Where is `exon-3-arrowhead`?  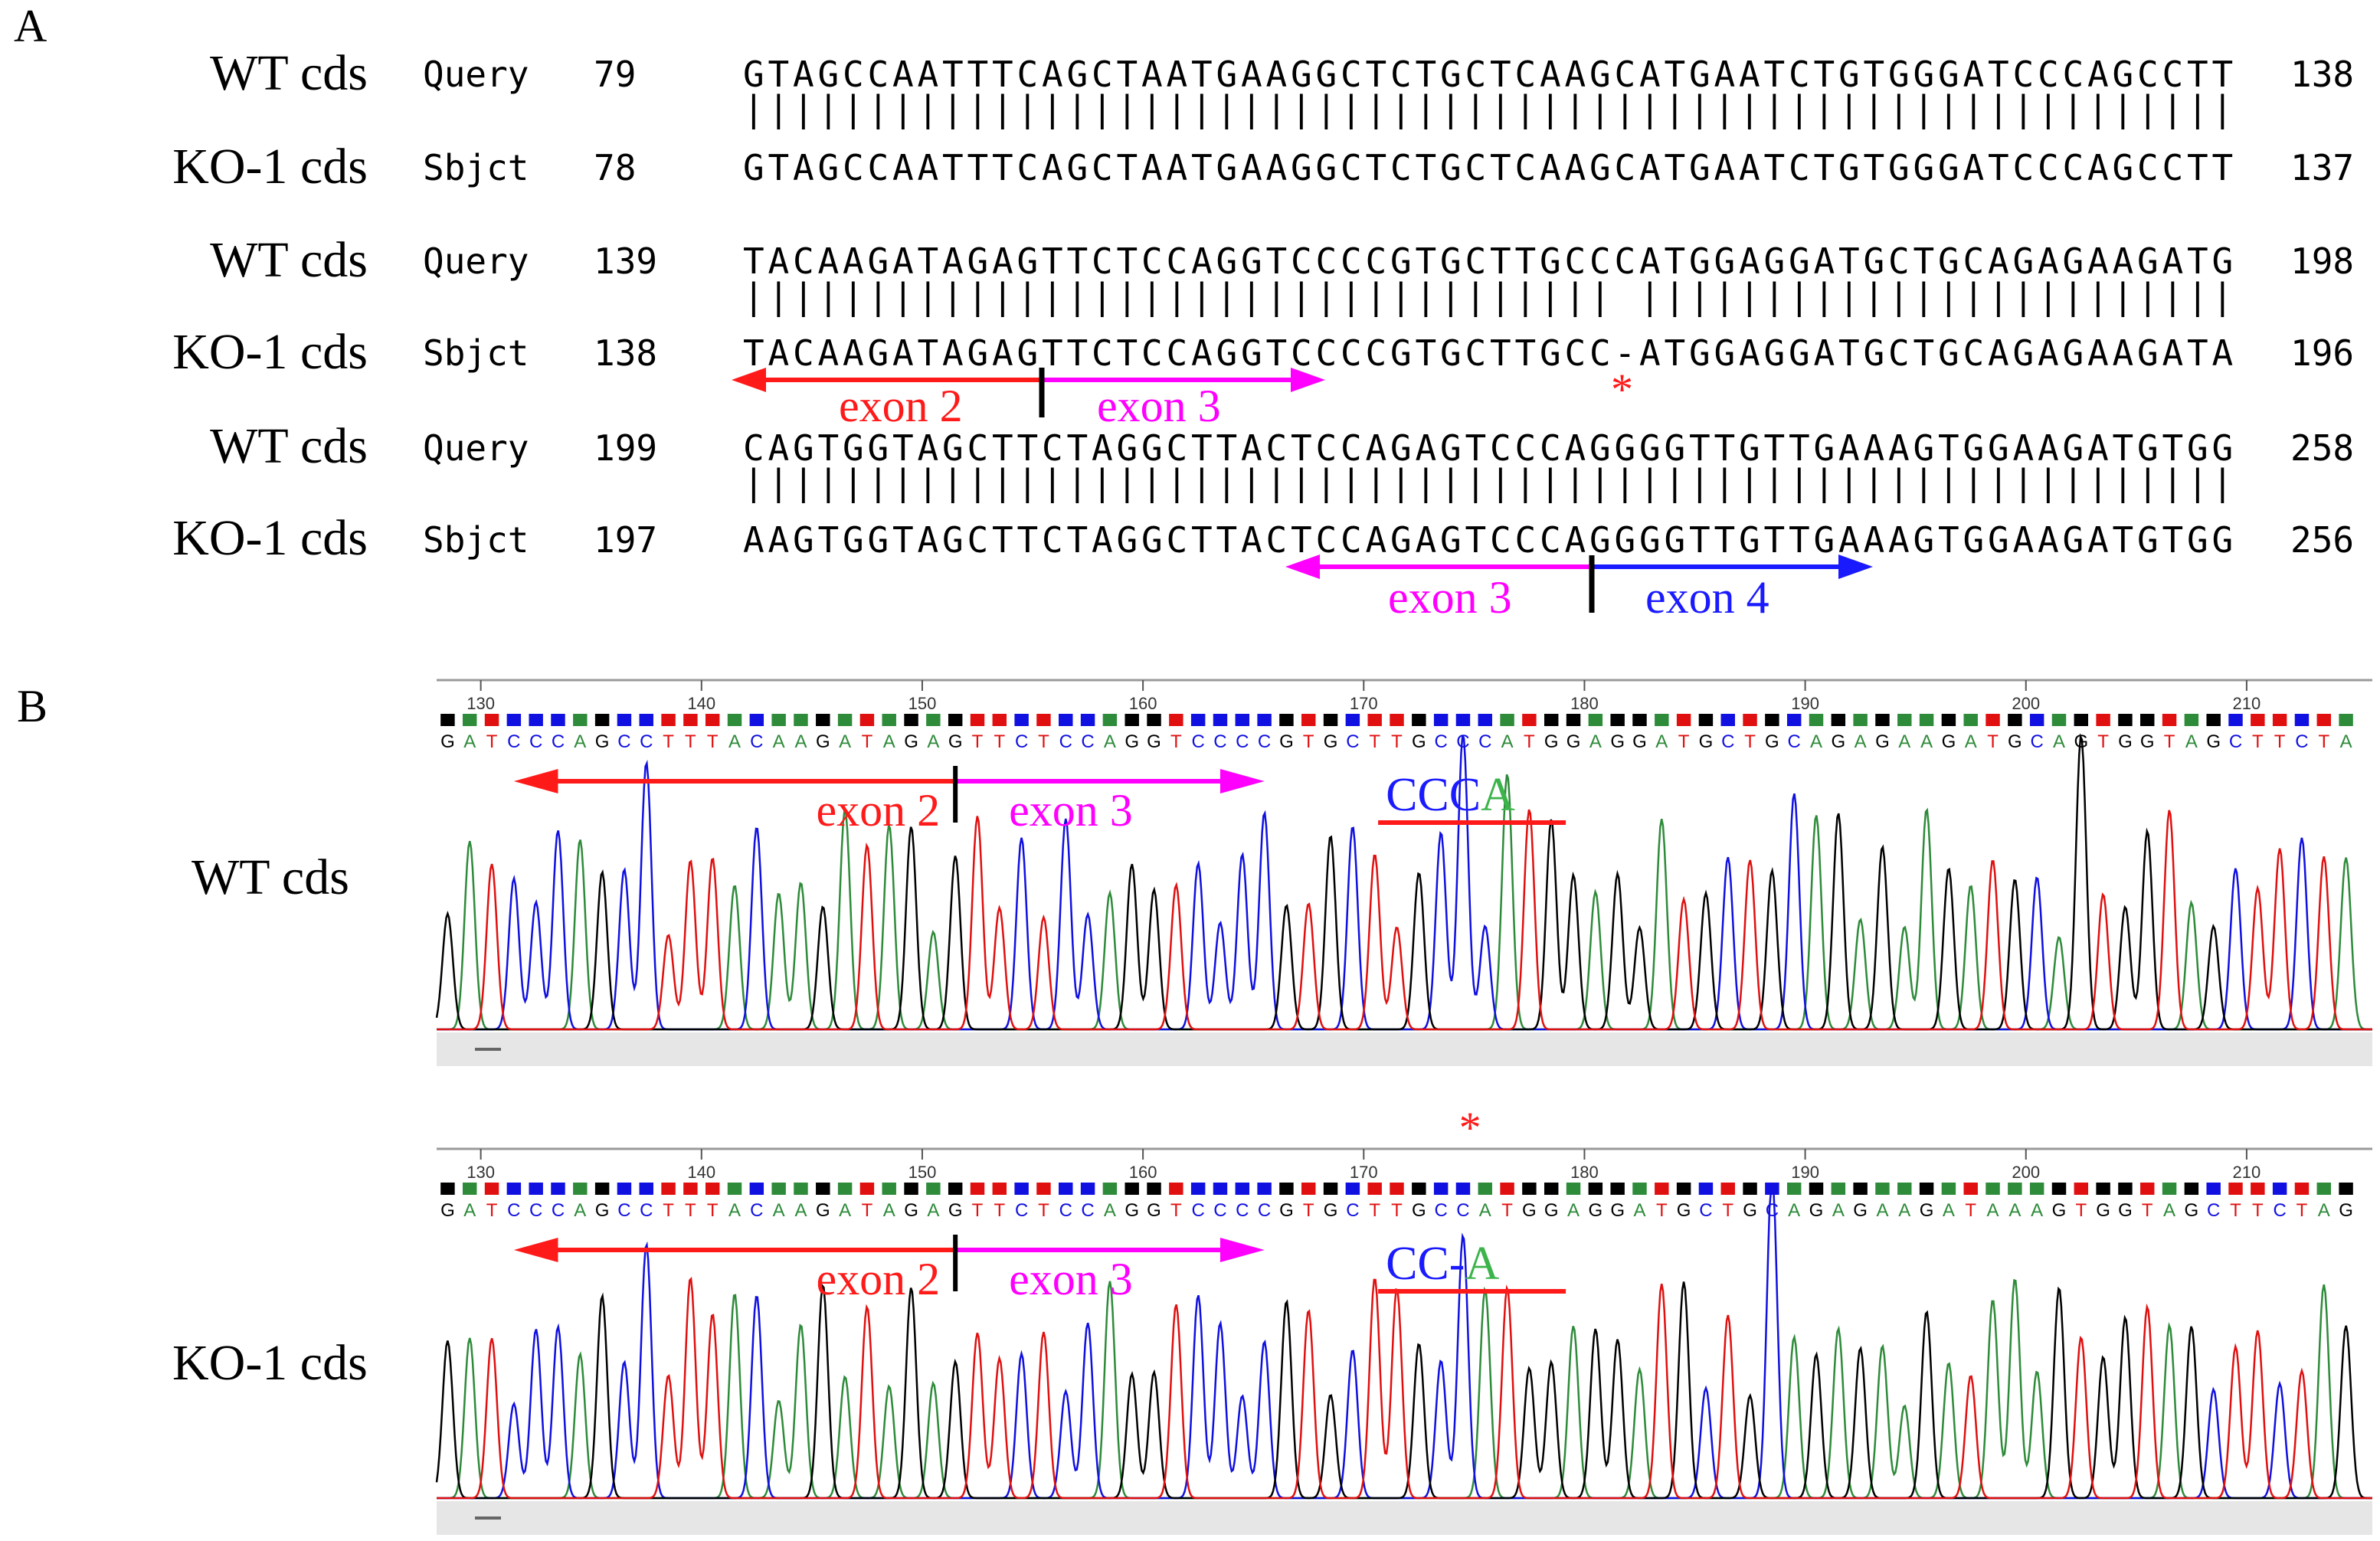
exon-3-arrowhead is located at coordinates (1242, 781).